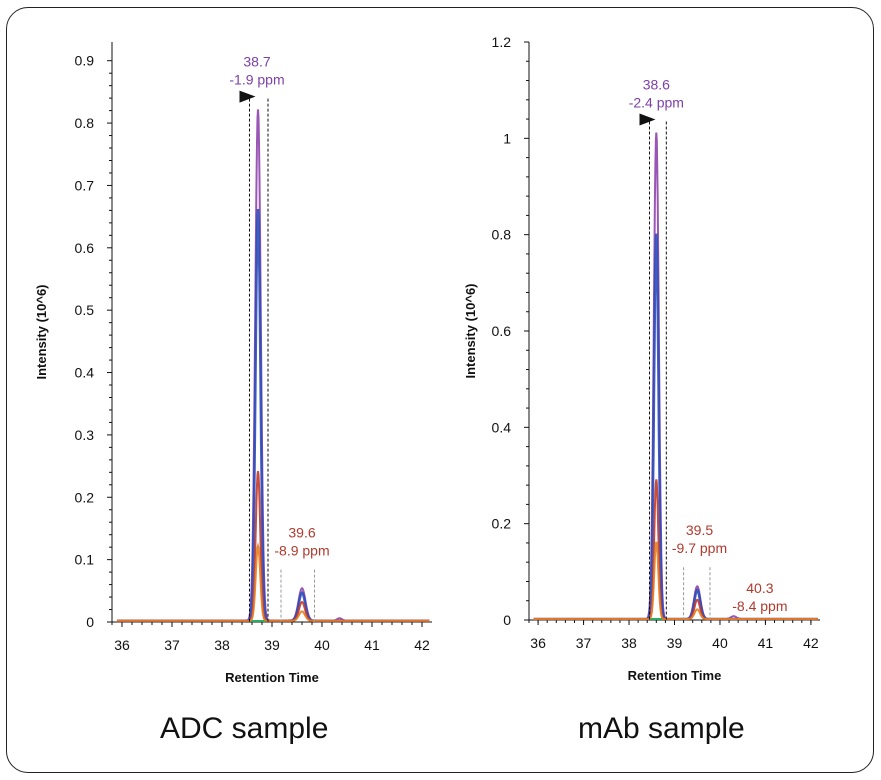 The height and width of the screenshot is (780, 881). Describe the element at coordinates (85, 435) in the screenshot. I see `y-tick-label: 0.3` at that location.